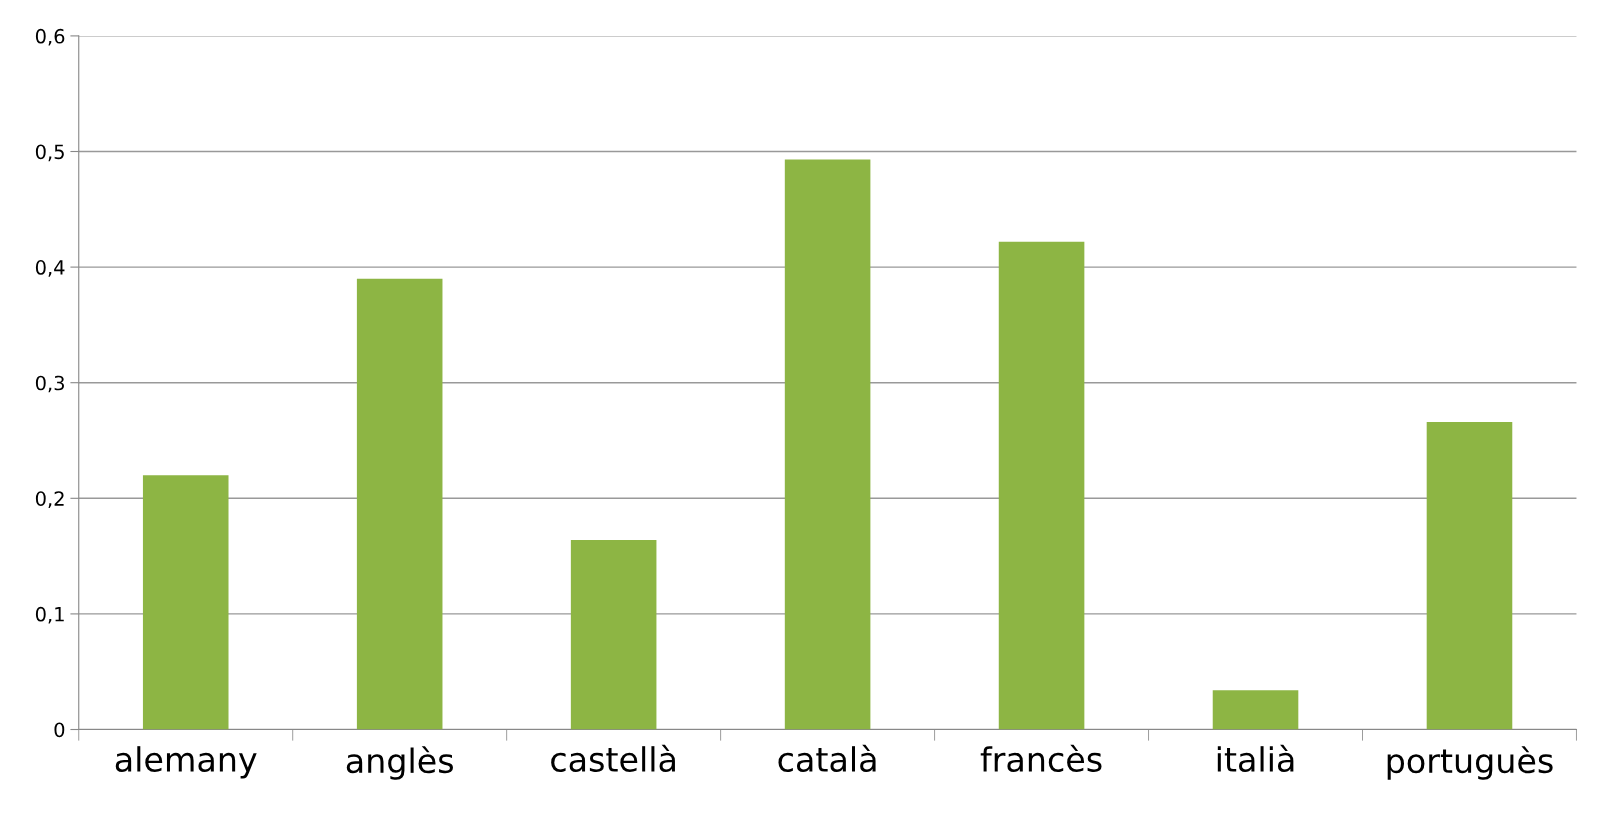 The height and width of the screenshot is (816, 1607). I want to click on y-tick-label: 0,3, so click(49, 384).